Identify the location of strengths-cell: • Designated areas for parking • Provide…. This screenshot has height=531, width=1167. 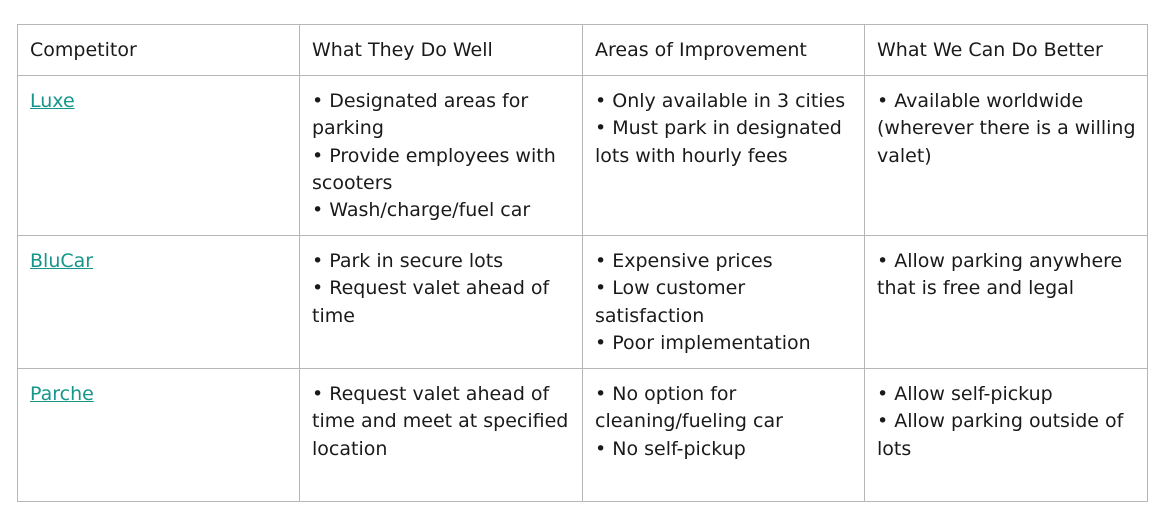
(441, 155).